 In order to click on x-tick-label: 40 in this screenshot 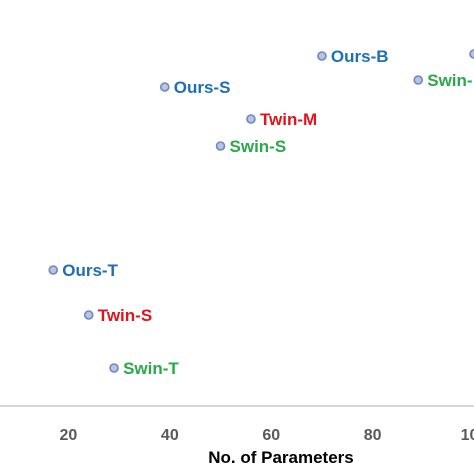, I will do `click(170, 435)`.